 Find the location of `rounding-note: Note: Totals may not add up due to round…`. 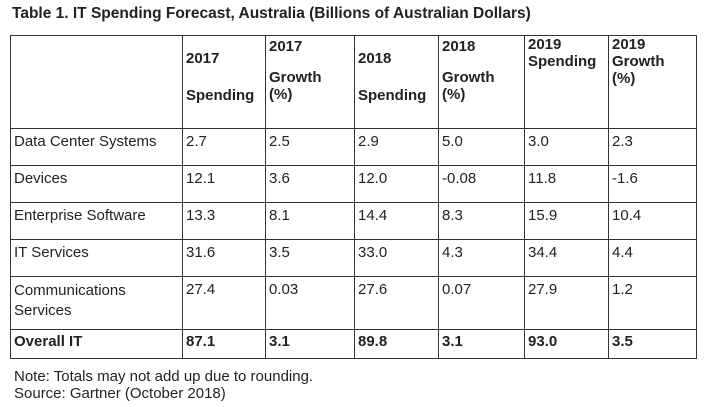

rounding-note: Note: Totals may not add up due to round… is located at coordinates (164, 376).